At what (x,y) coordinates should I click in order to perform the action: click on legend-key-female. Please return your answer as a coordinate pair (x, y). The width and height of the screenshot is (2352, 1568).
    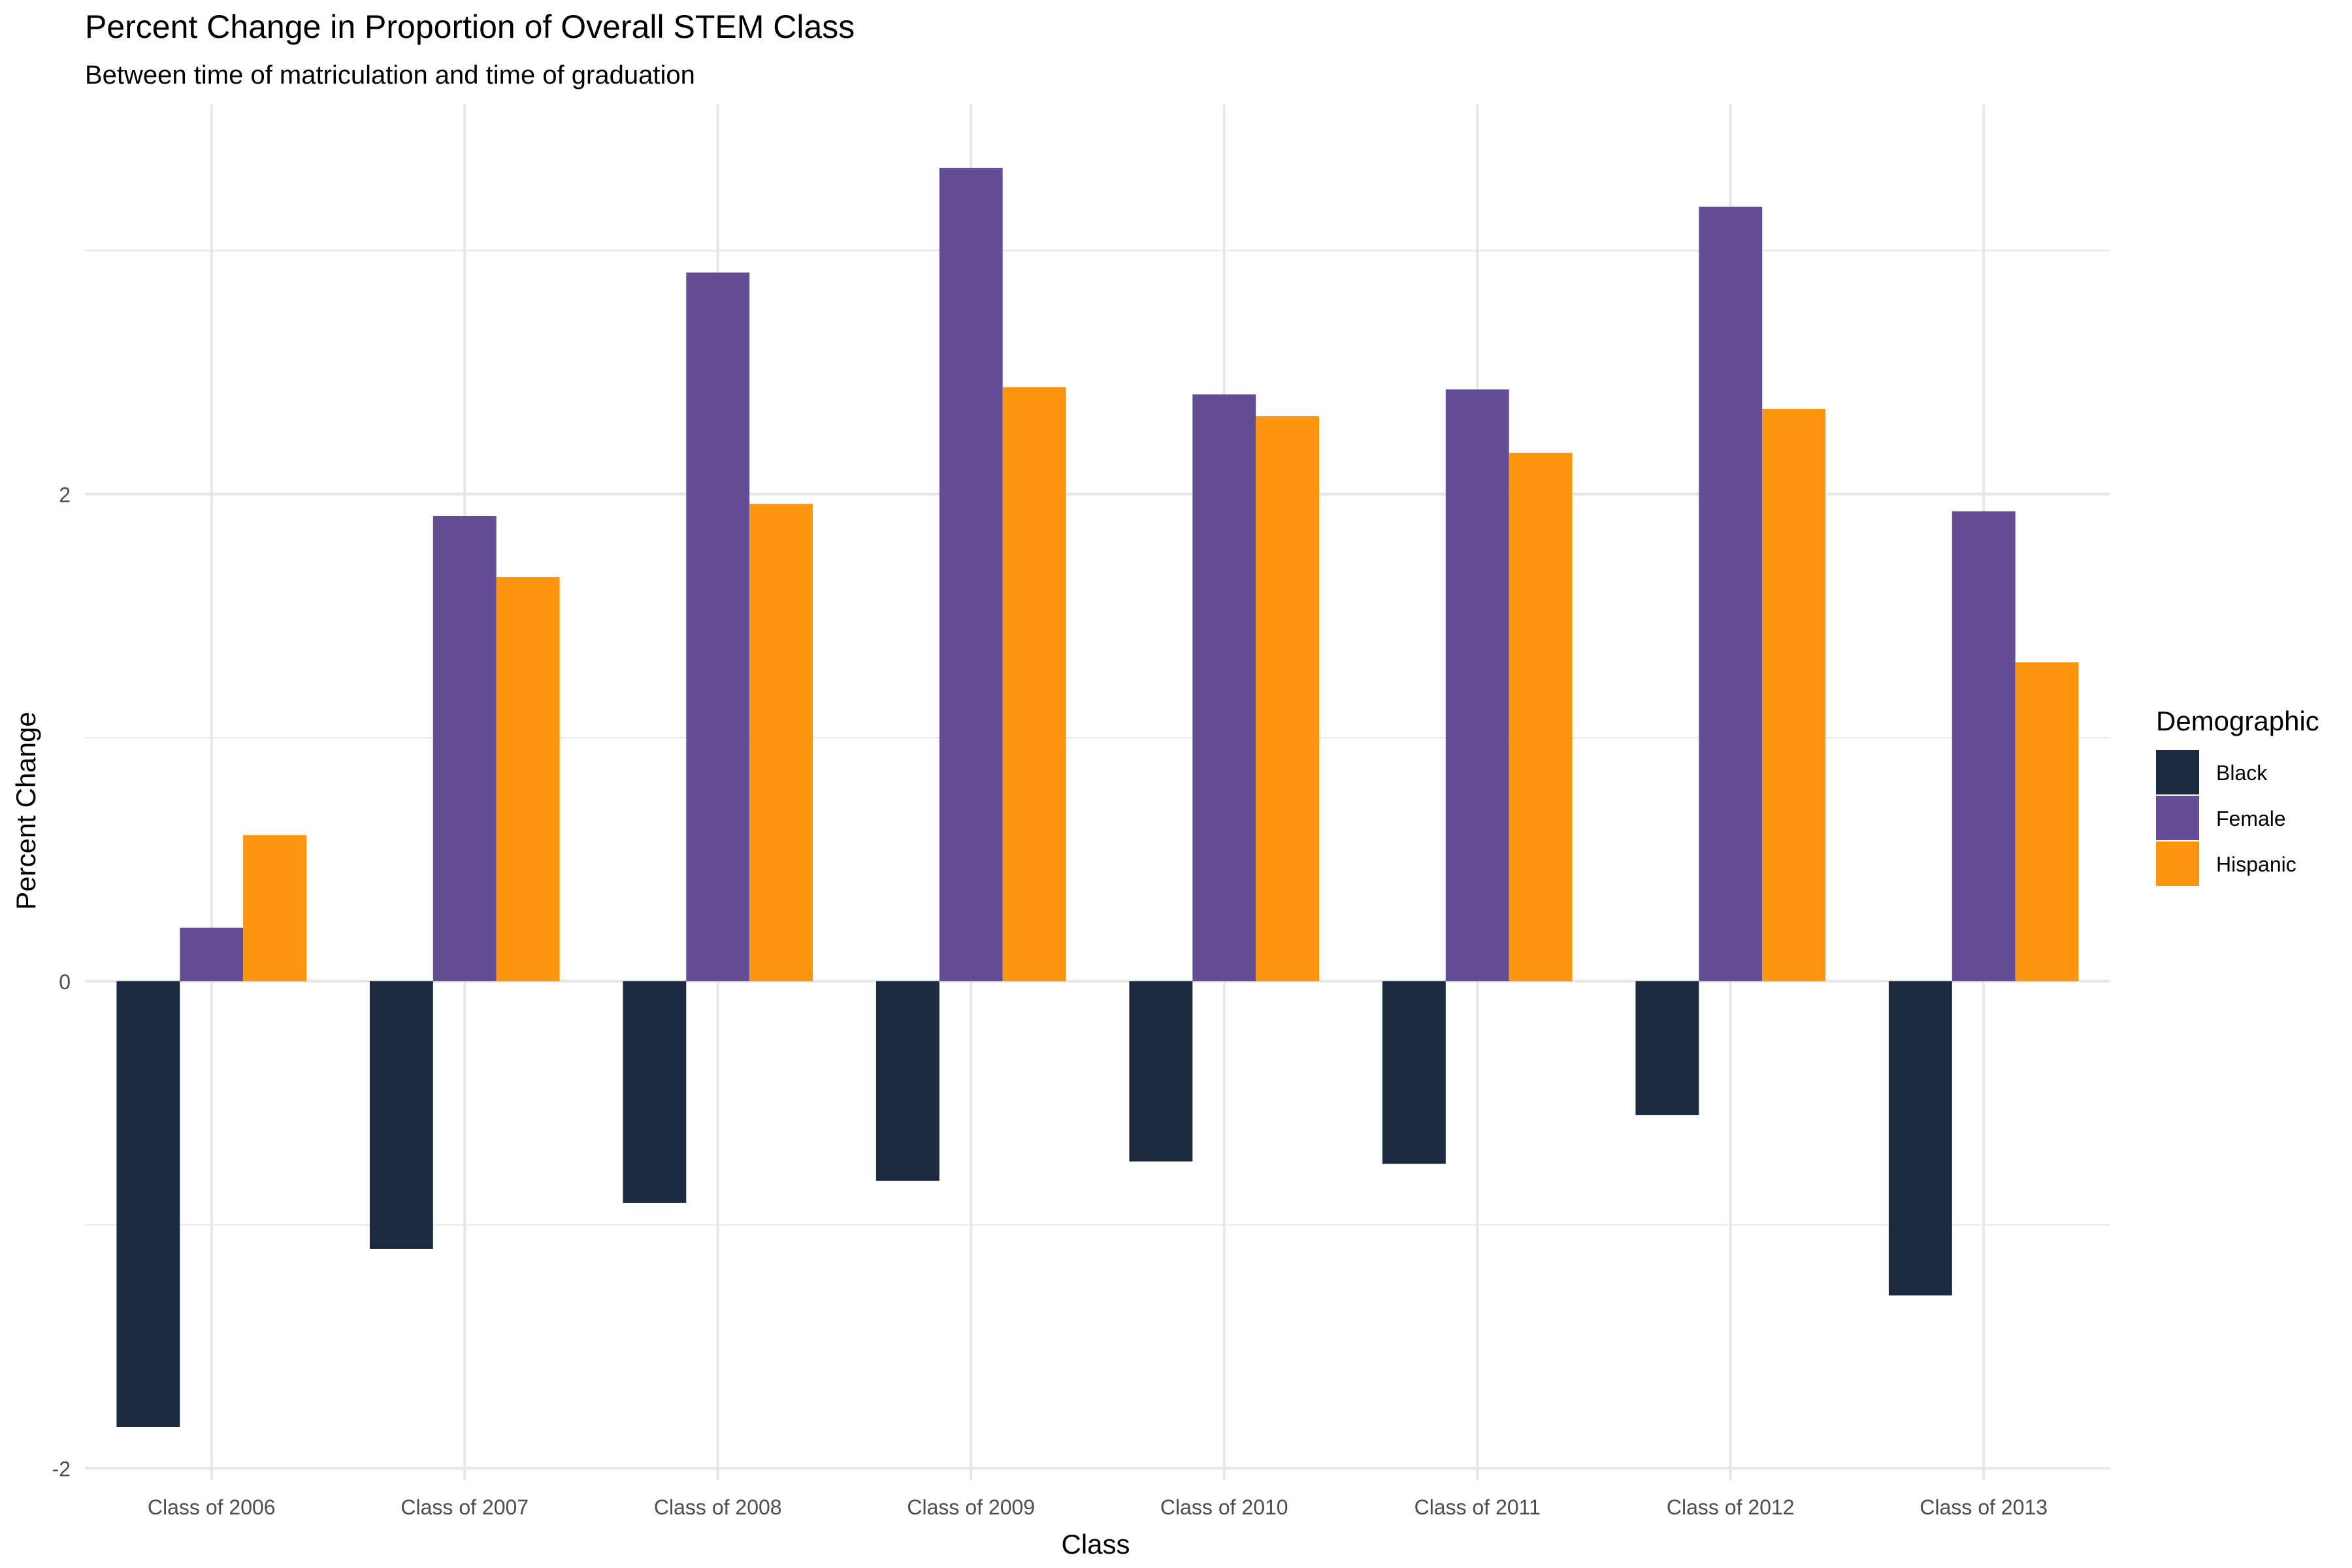
    Looking at the image, I should click on (2177, 818).